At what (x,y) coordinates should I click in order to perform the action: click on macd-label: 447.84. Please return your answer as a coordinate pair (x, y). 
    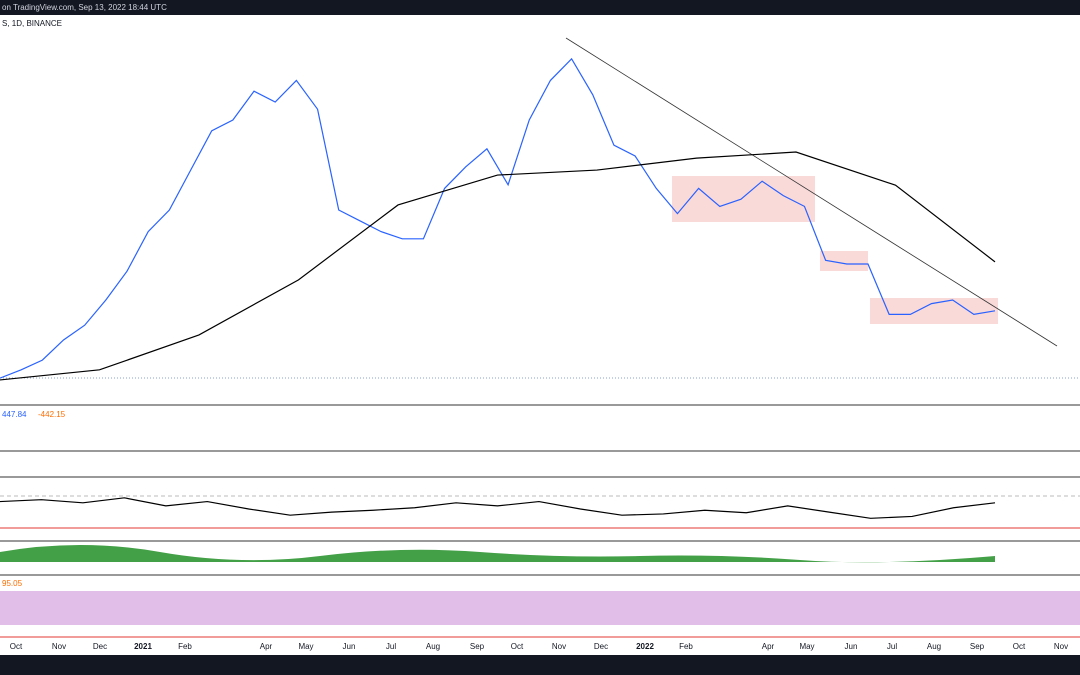
    Looking at the image, I should click on (14, 414).